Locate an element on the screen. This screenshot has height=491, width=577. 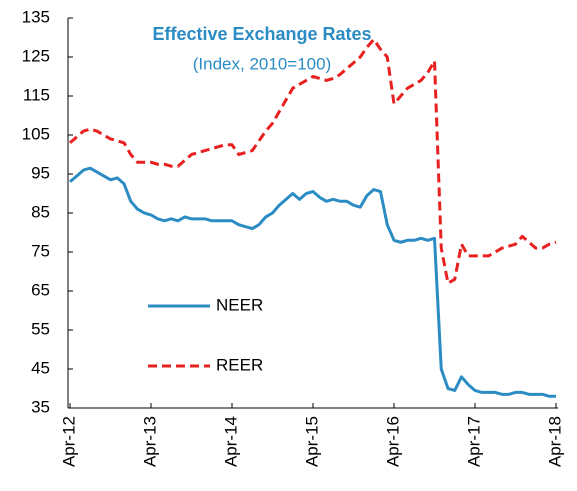
y-tick-label: 115 is located at coordinates (36, 94).